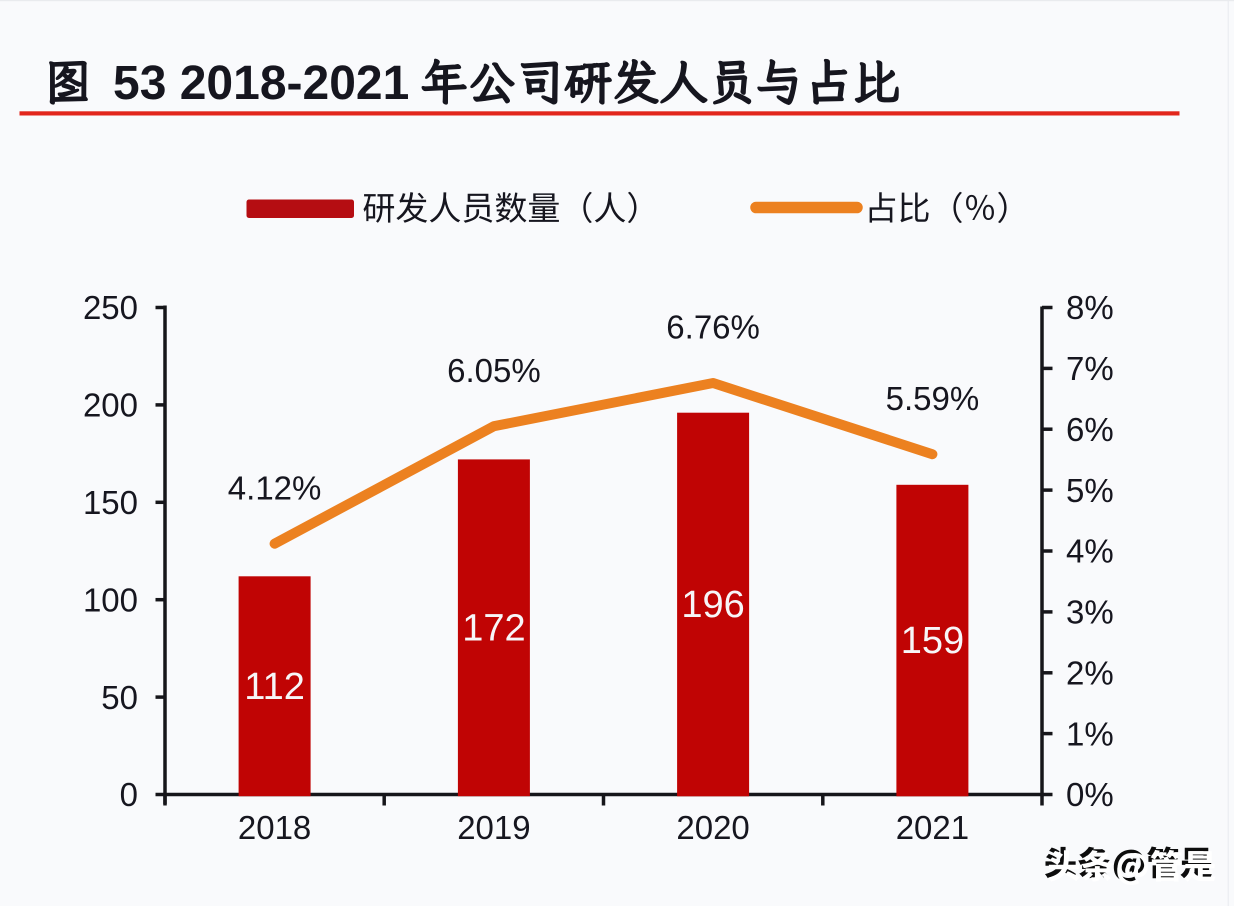 Image resolution: width=1234 pixels, height=906 pixels. What do you see at coordinates (261, 83) in the screenshot?
I see `svg-text: 53 2018-2021` at bounding box center [261, 83].